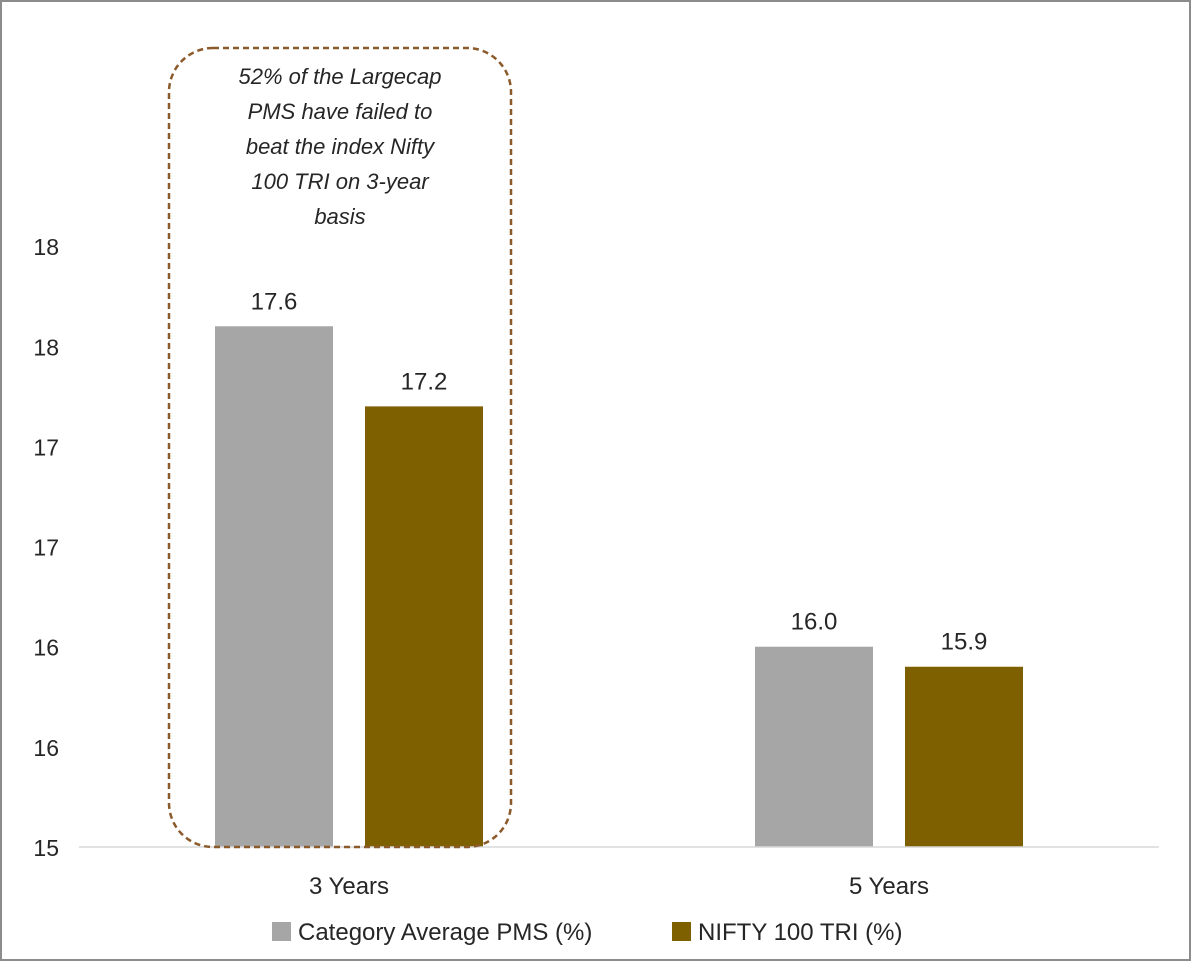  I want to click on bar-category-average-pms-3-years, so click(274, 586).